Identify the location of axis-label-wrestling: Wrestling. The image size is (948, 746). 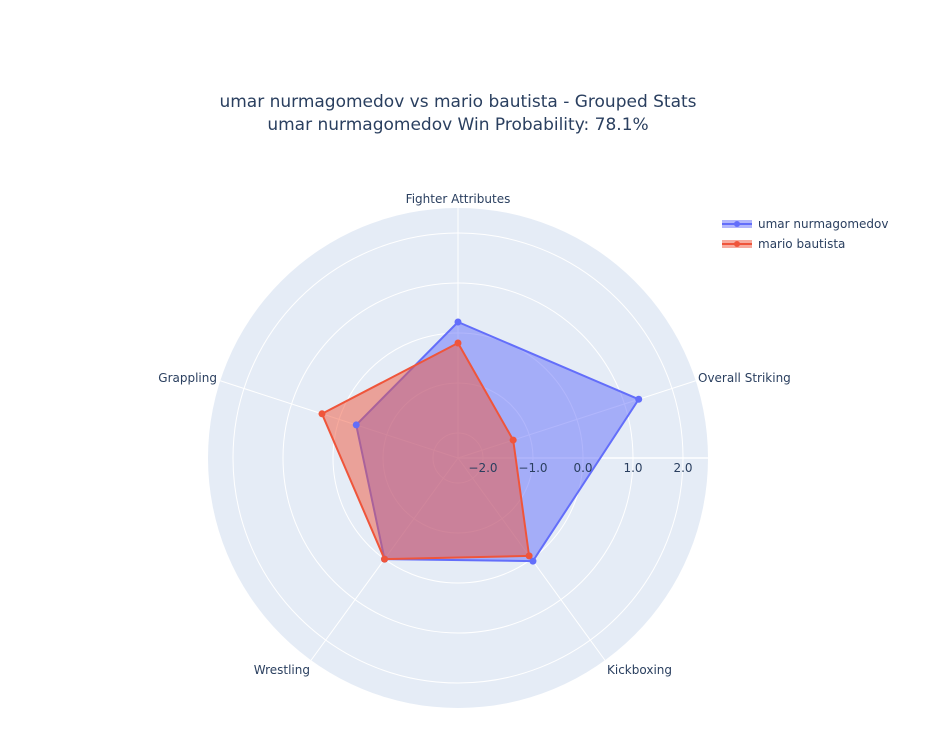
(281, 670).